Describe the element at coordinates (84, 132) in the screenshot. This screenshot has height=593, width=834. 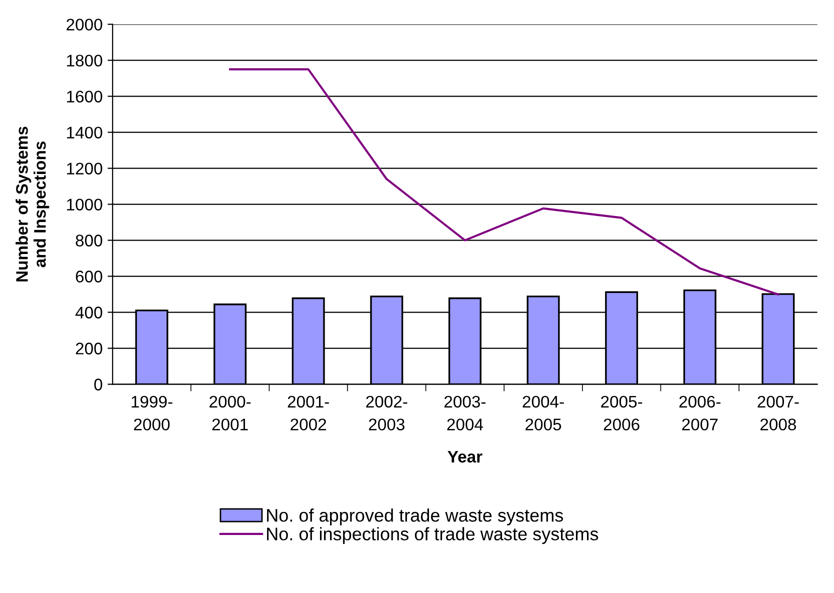
I see `y-tick-label: 1400` at that location.